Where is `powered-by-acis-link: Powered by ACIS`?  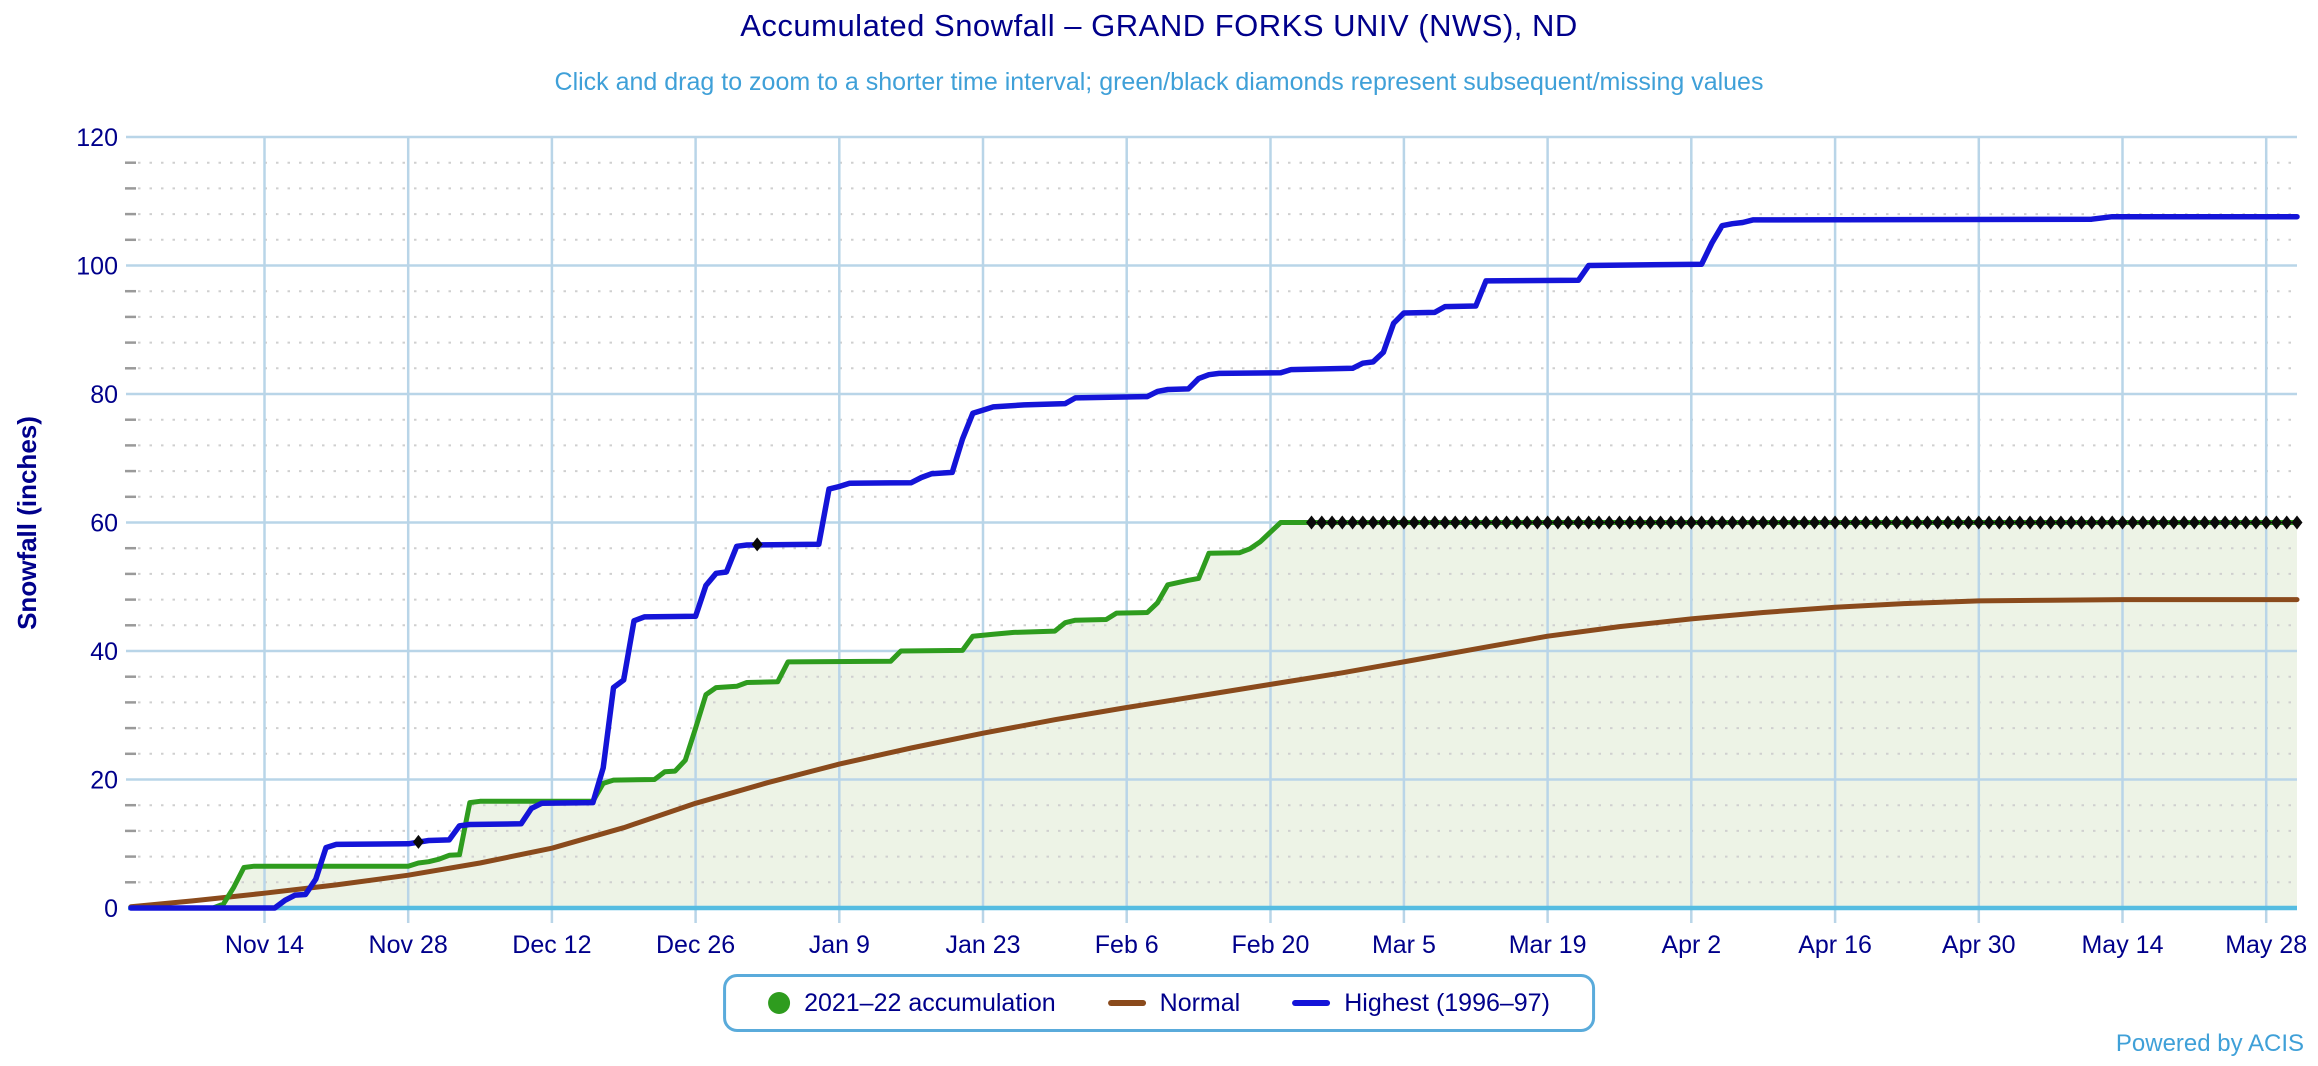
powered-by-acis-link: Powered by ACIS is located at coordinates (2209, 1043).